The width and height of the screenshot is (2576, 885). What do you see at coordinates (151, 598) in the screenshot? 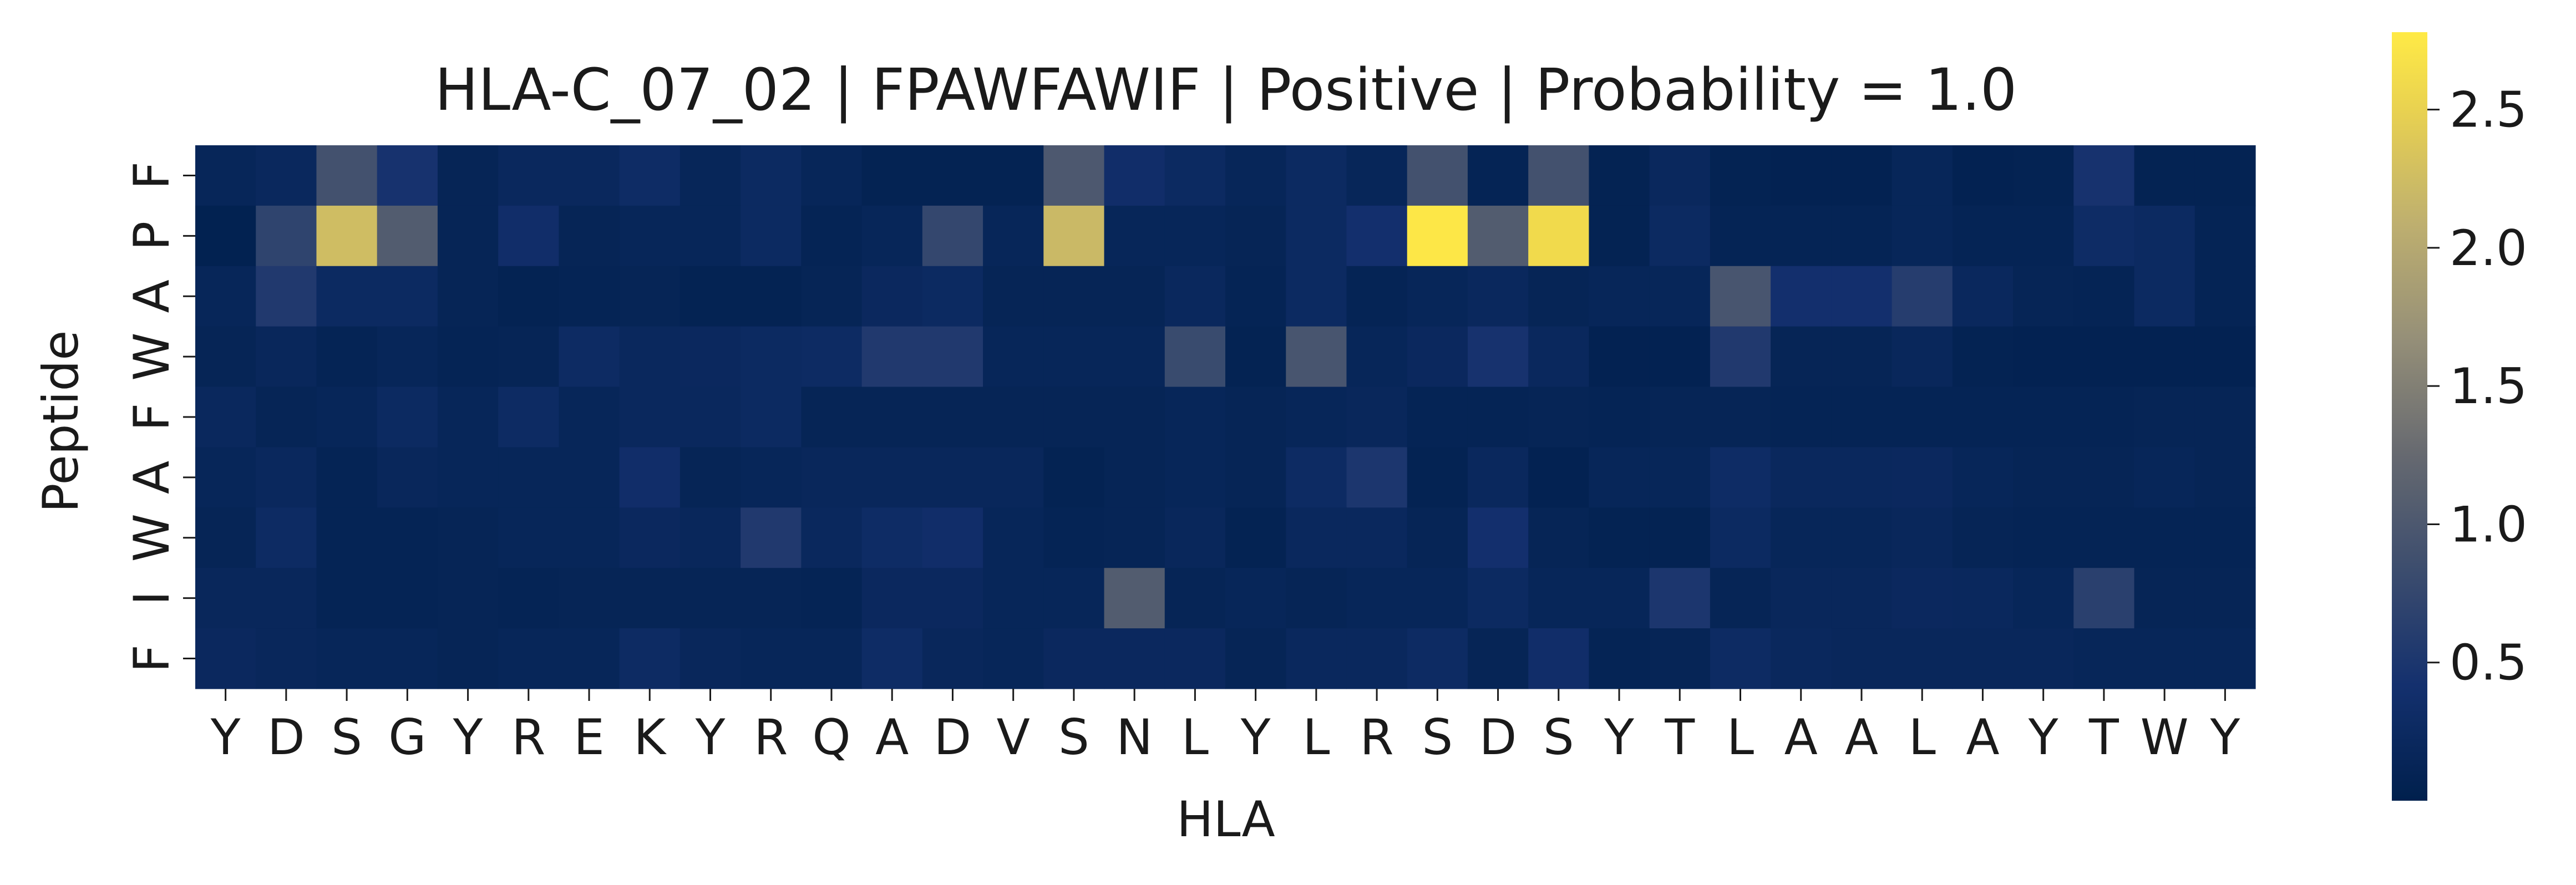
I see `y-tick-label: I` at bounding box center [151, 598].